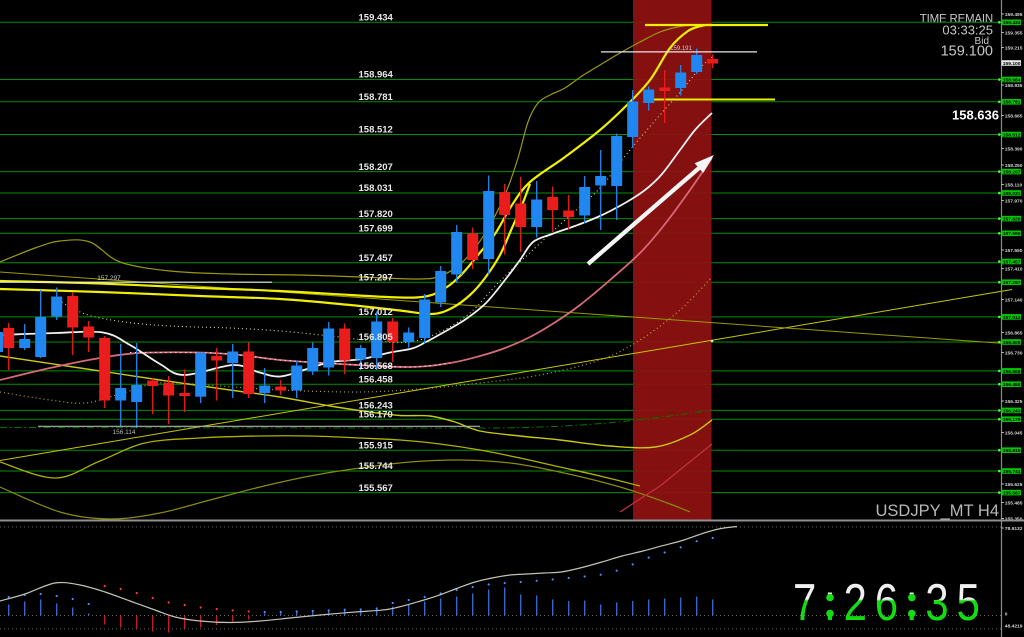 The height and width of the screenshot is (637, 1024). What do you see at coordinates (1014, 86) in the screenshot?
I see `svg-text: 158.935` at bounding box center [1014, 86].